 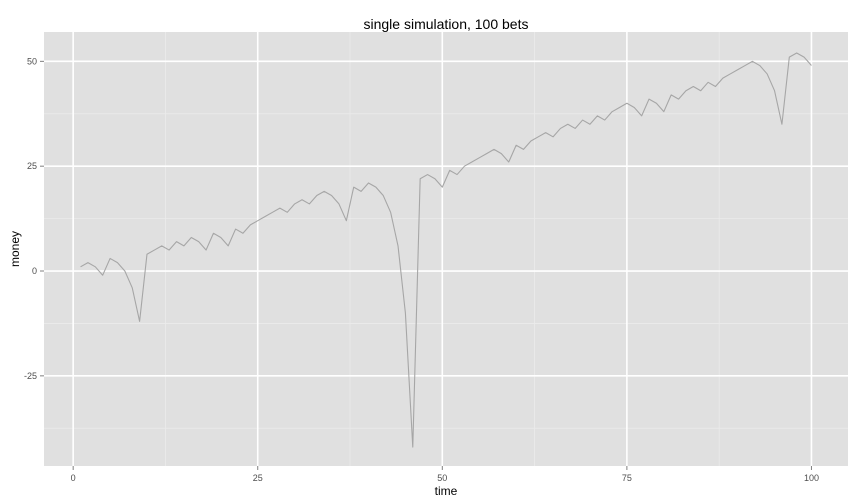 I want to click on y-tick-label: 50, so click(x=32, y=61).